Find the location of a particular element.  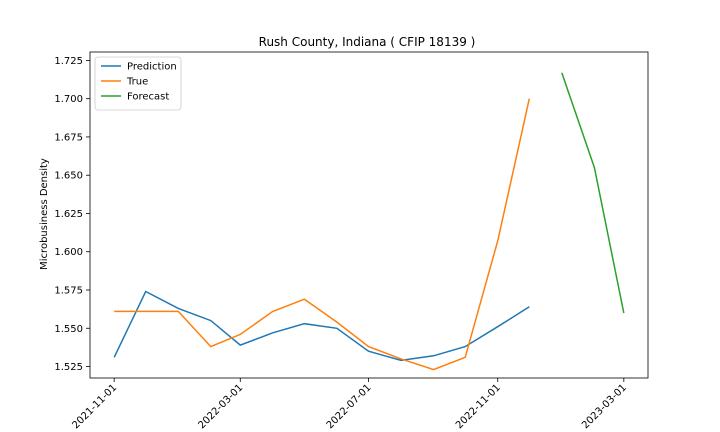

x-tick-label: 2022-03-01 is located at coordinates (221, 406).